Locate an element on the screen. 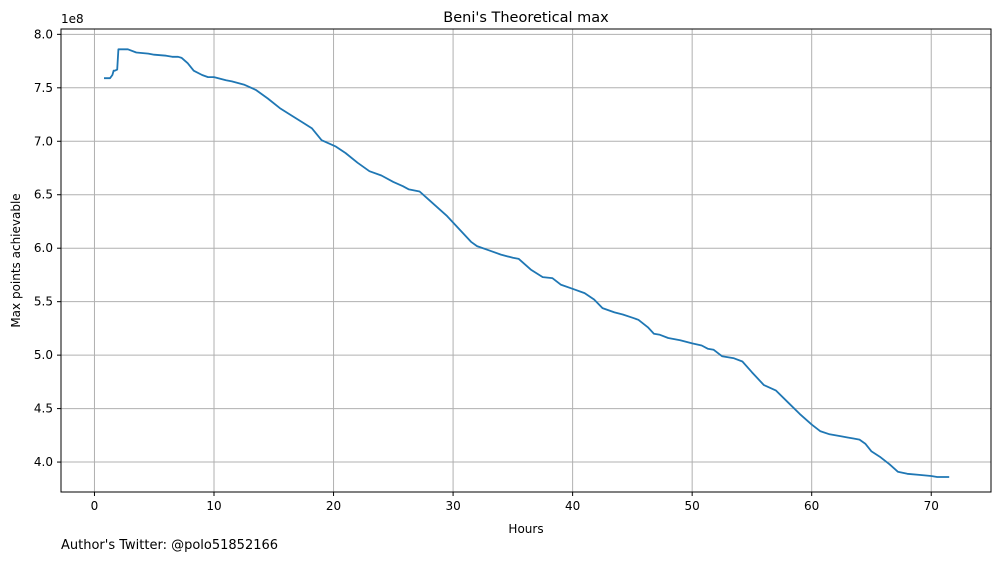  x-tick-label: 60 is located at coordinates (811, 506).